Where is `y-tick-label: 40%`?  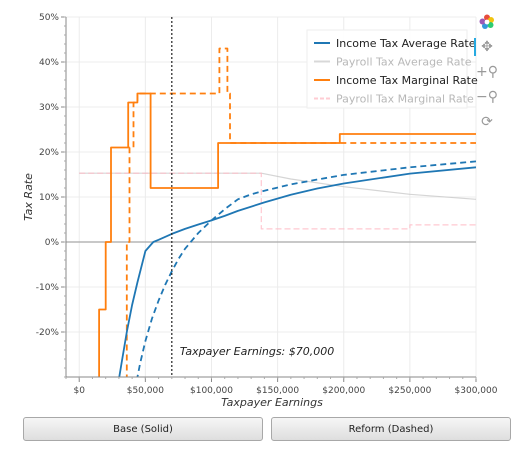 y-tick-label: 40% is located at coordinates (49, 63).